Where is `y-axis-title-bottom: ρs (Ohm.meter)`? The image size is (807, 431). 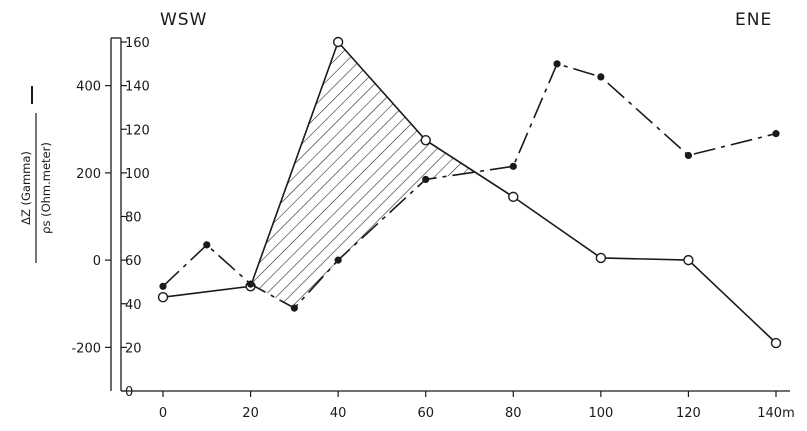 y-axis-title-bottom: ρs (Ohm.meter) is located at coordinates (46, 188).